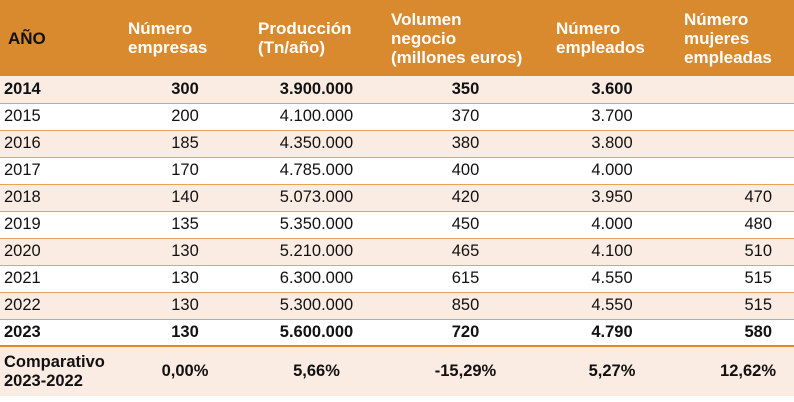 The image size is (794, 402). I want to click on cell-year: 2014, so click(60, 90).